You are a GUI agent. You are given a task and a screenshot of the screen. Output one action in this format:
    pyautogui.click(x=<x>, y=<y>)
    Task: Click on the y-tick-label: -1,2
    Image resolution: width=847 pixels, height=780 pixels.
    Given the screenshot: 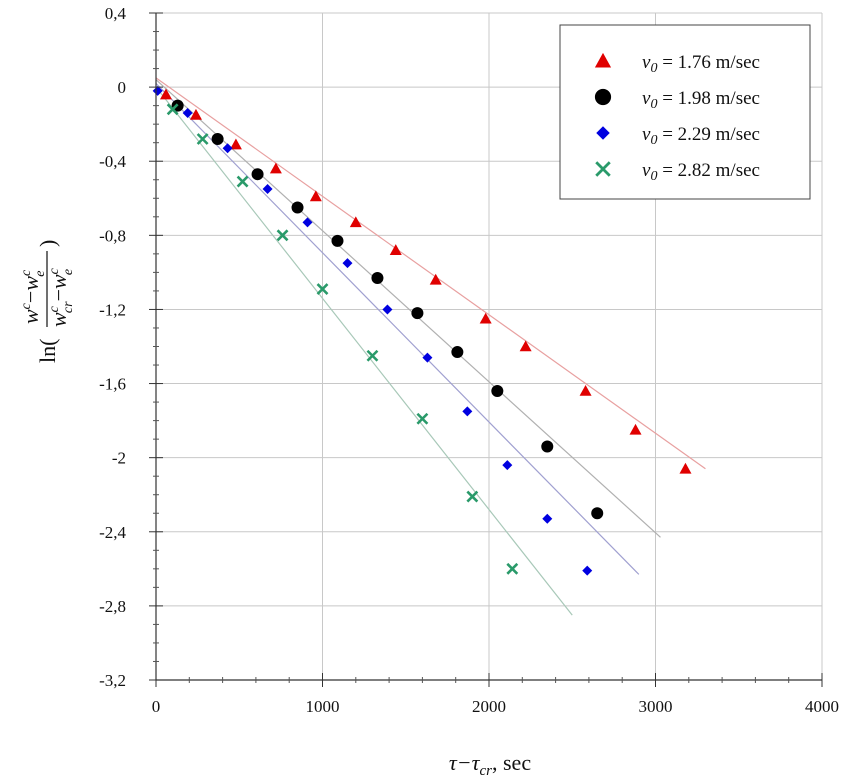 What is the action you would take?
    pyautogui.click(x=112, y=309)
    